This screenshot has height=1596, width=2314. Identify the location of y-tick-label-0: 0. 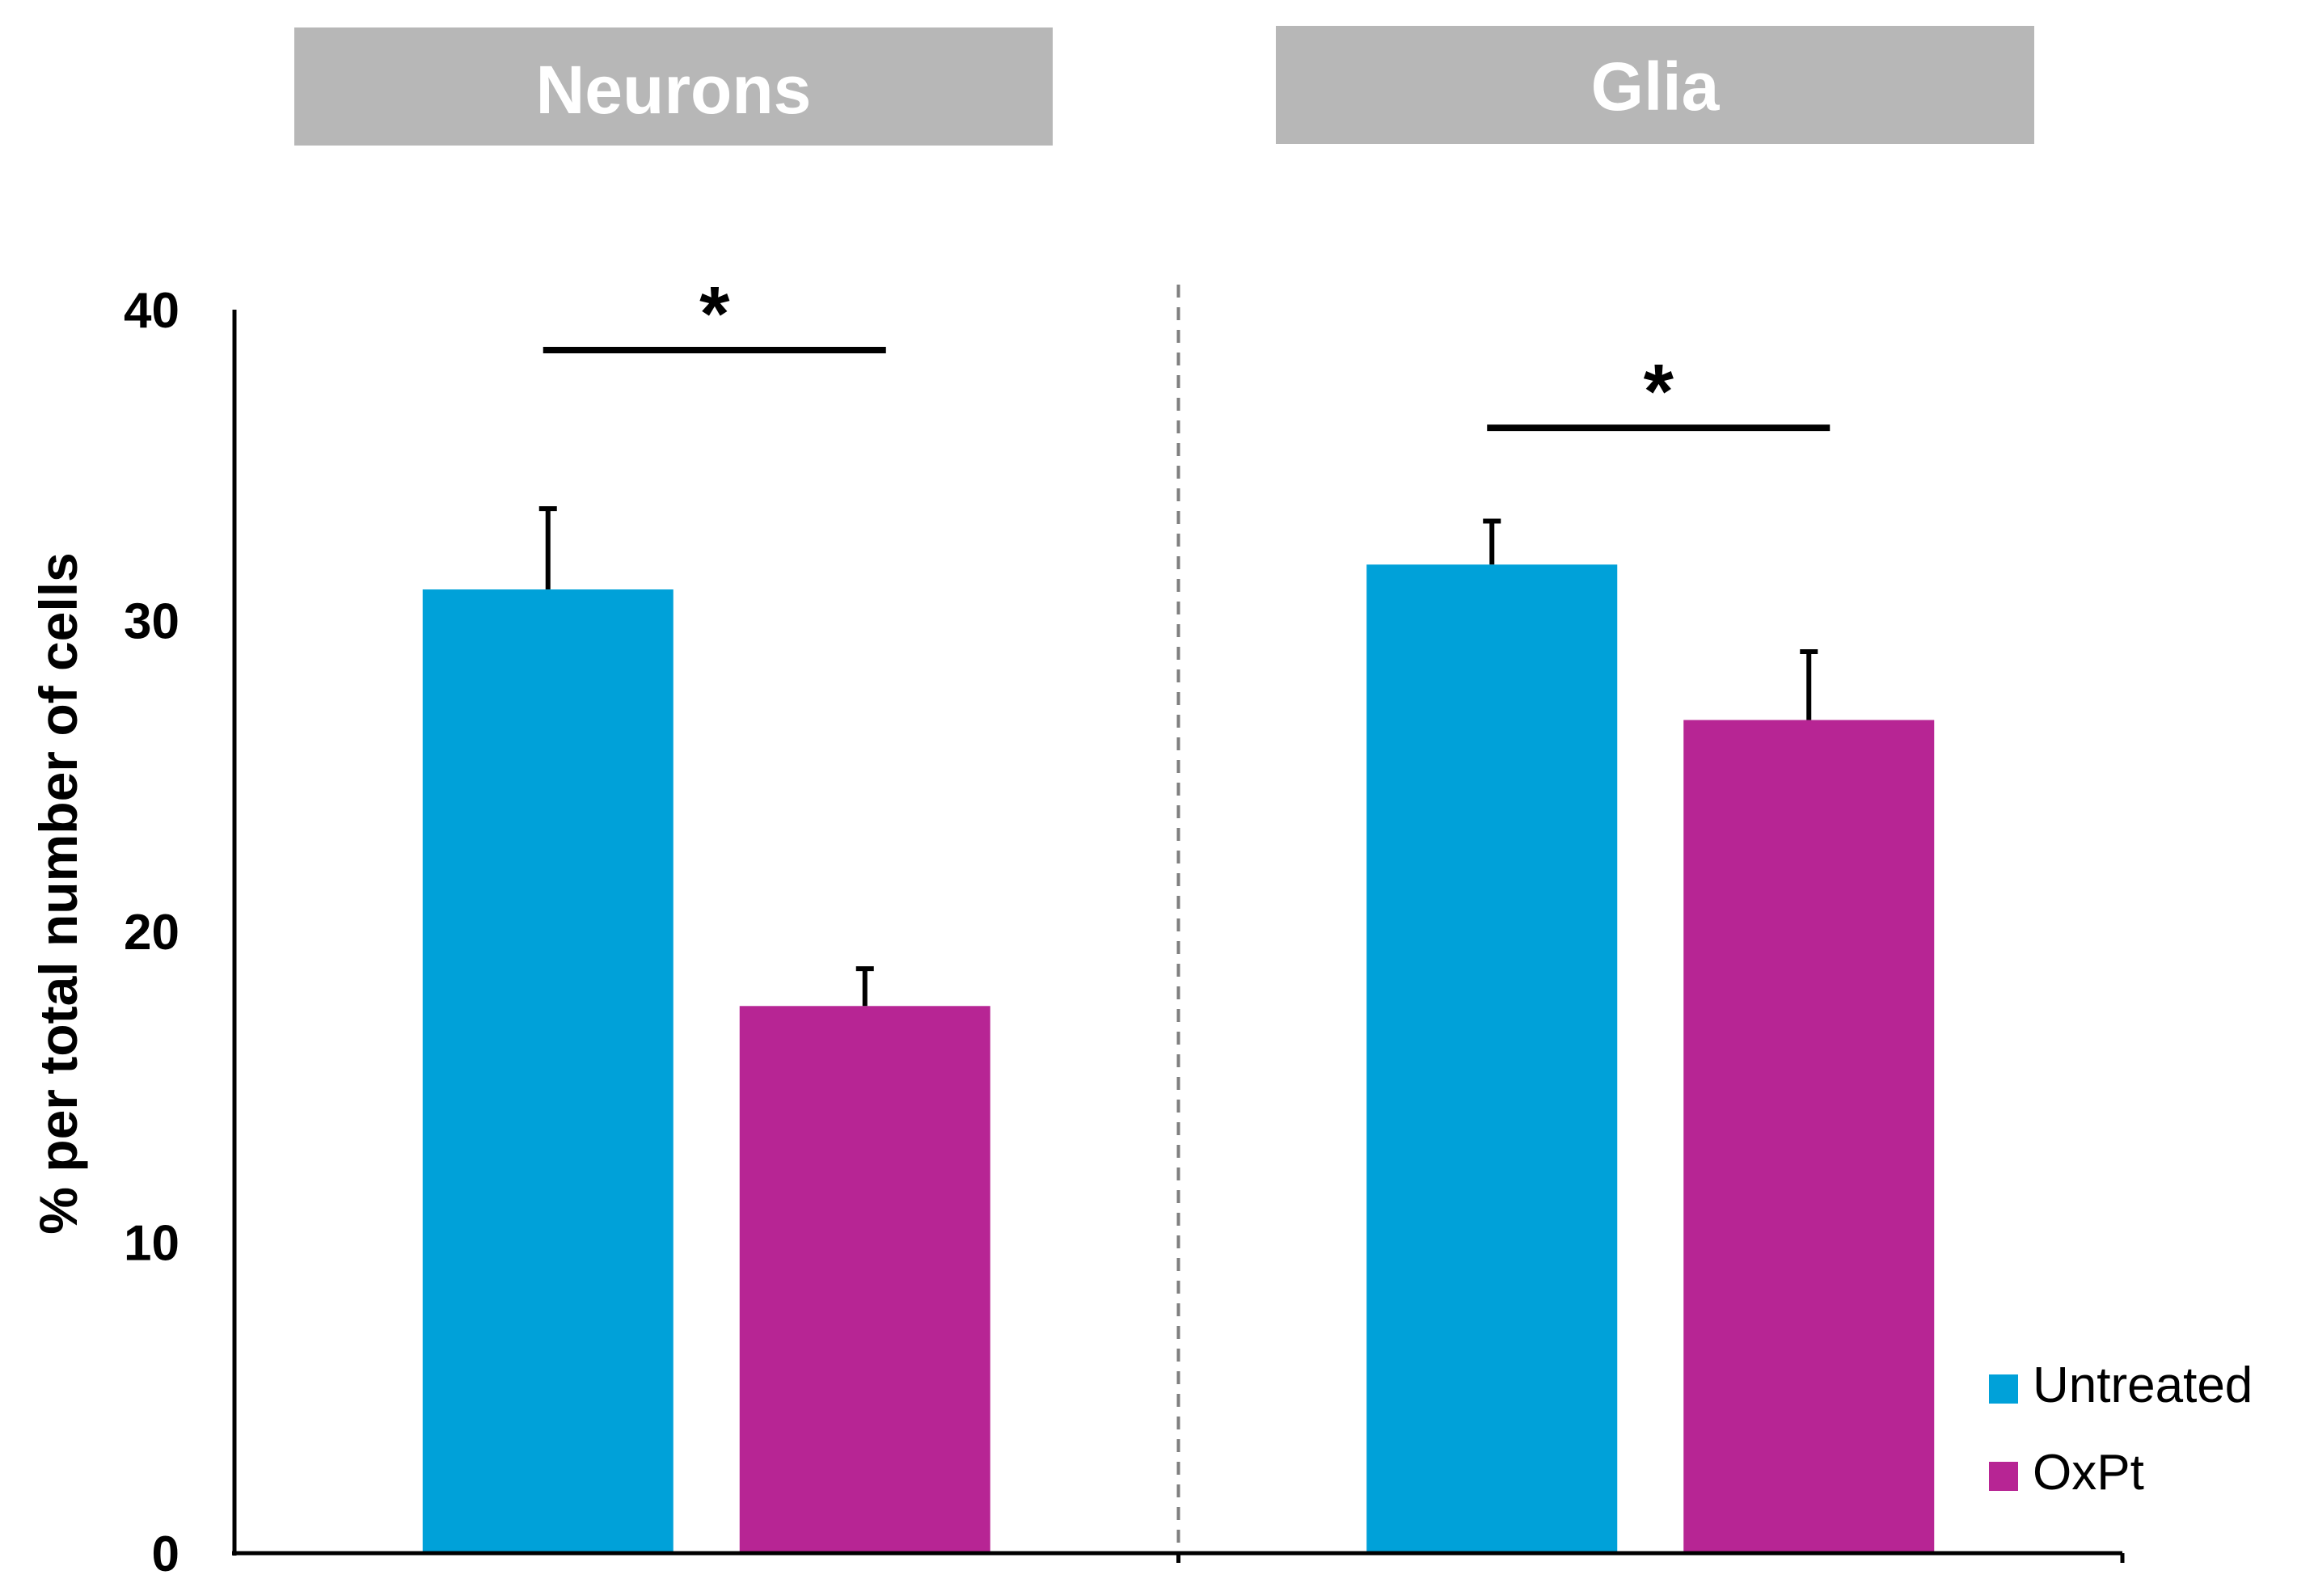
(165, 1554).